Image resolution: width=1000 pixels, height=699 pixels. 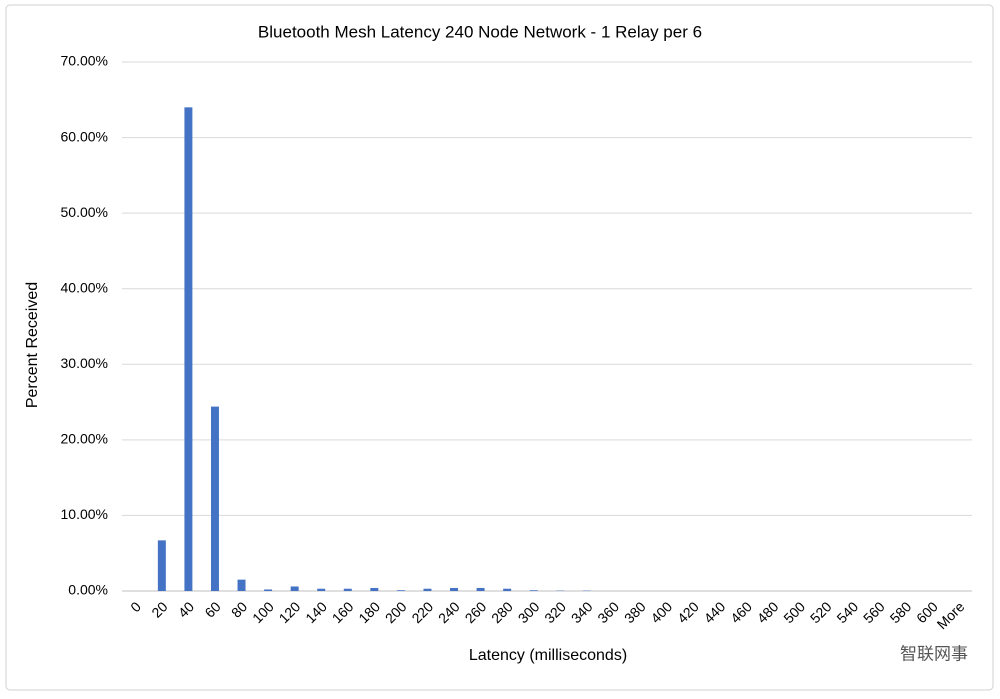 What do you see at coordinates (84, 287) in the screenshot?
I see `y-tick-label: 40.00%` at bounding box center [84, 287].